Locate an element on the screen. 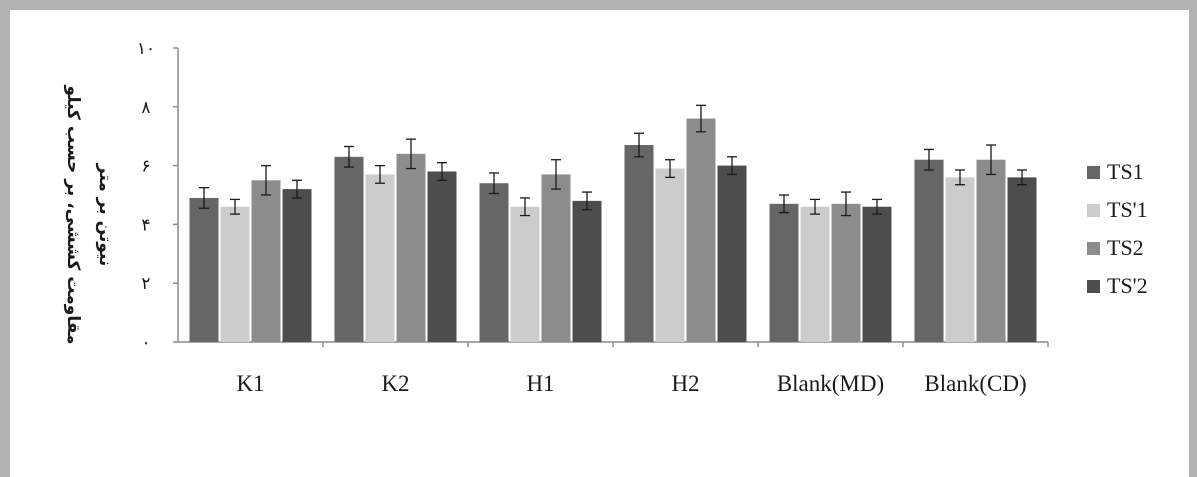 This screenshot has height=477, width=1197. y-axis-label-line-1: مقاومت کششی، بر حسب کیلو is located at coordinates (73, 215).